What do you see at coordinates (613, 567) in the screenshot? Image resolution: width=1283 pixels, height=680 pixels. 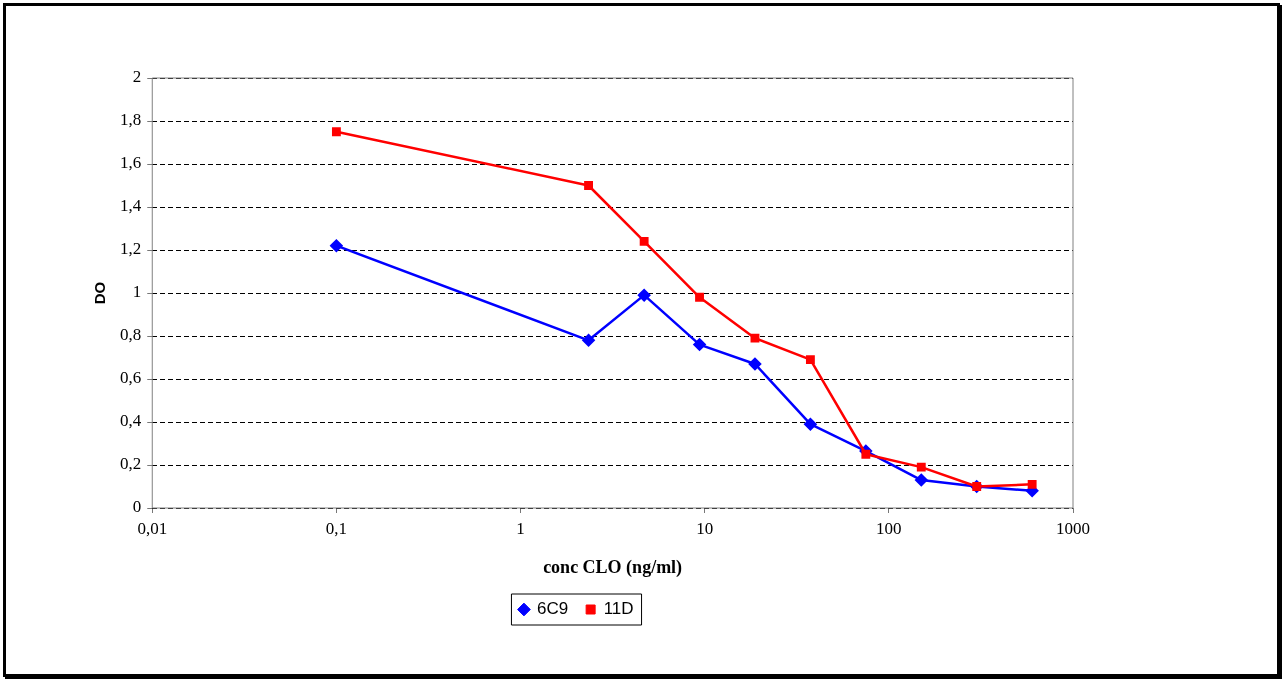 I see `x-axis-title: conc CLO (ng/ml)` at bounding box center [613, 567].